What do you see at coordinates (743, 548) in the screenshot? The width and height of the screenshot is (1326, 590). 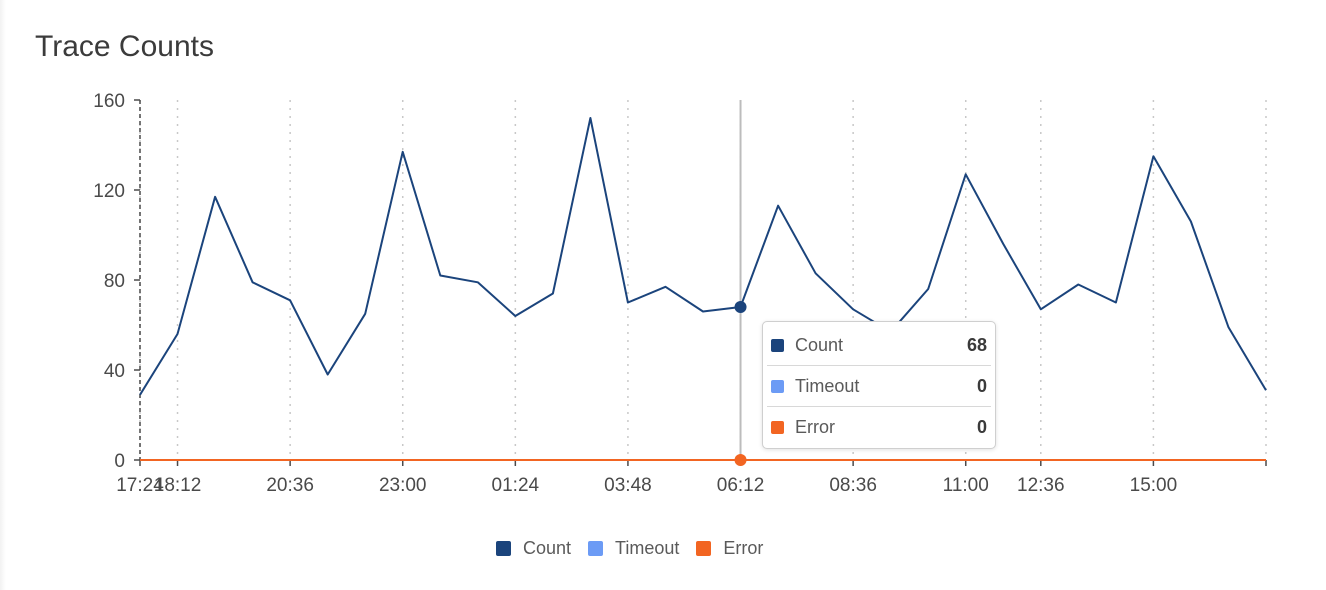 I see `legend-label: Error` at bounding box center [743, 548].